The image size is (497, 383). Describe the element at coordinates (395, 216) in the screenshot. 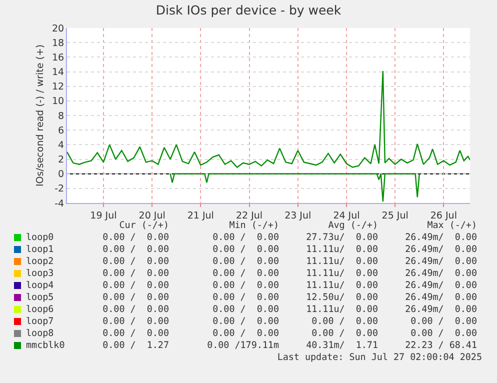

I see `x-tick-label: 25 Jul` at that location.